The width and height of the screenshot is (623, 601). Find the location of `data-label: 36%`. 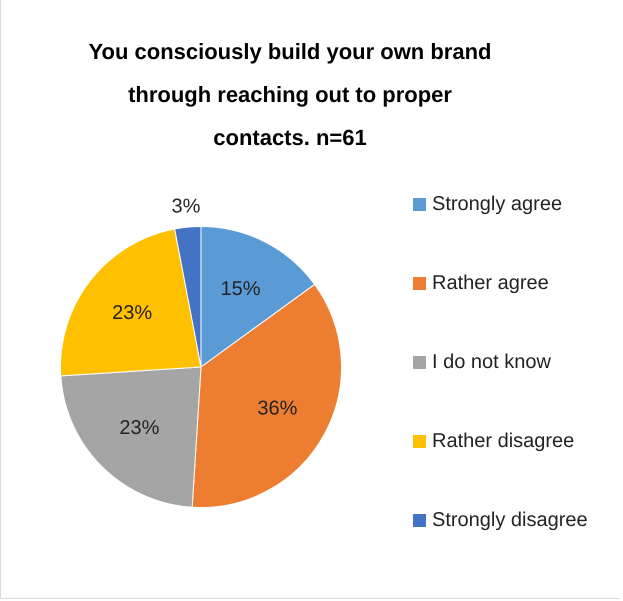

data-label: 36% is located at coordinates (277, 408).